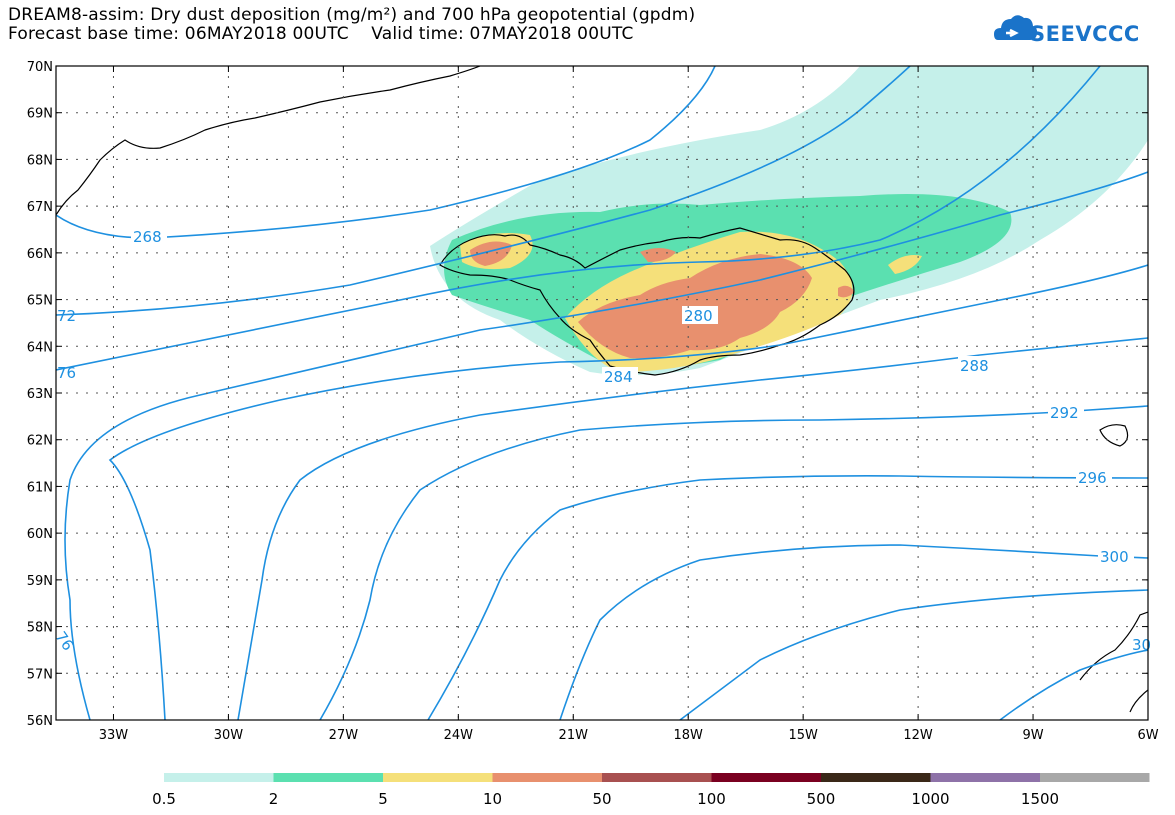  I want to click on contour-label-280: 280, so click(698, 316).